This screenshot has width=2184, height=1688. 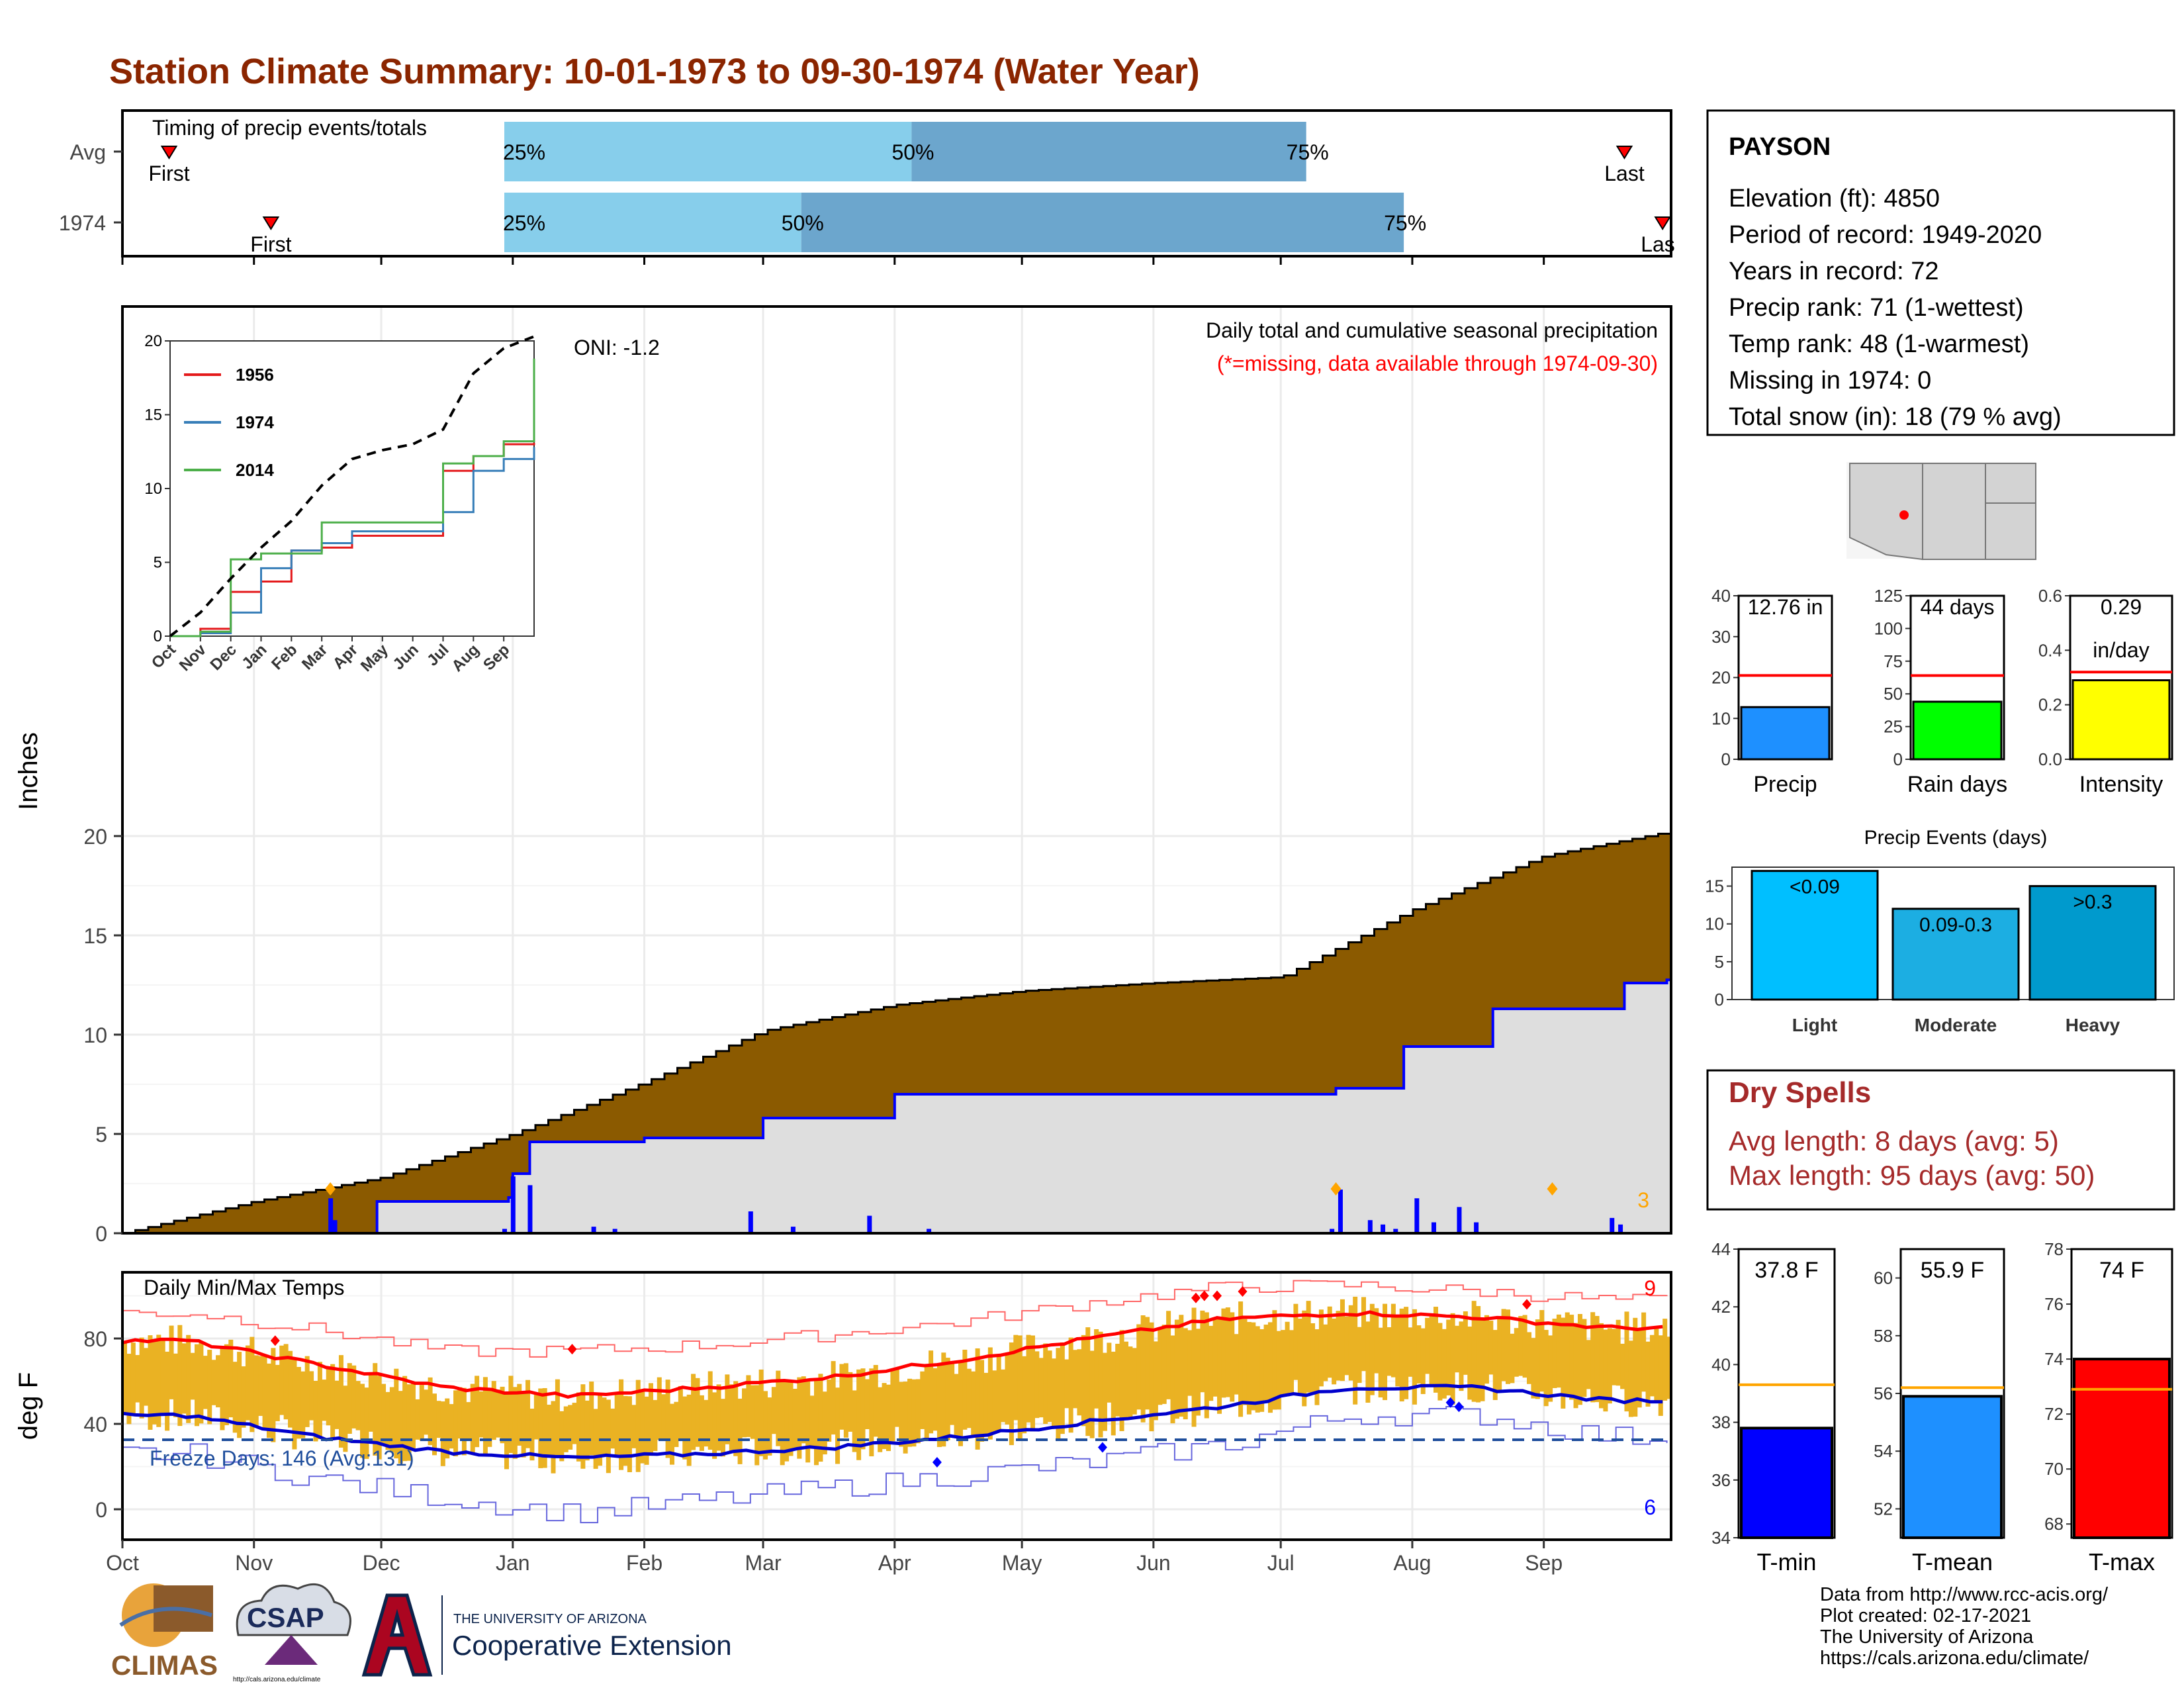 What do you see at coordinates (1308, 152) in the screenshot?
I see `timing-p75-label: 75%` at bounding box center [1308, 152].